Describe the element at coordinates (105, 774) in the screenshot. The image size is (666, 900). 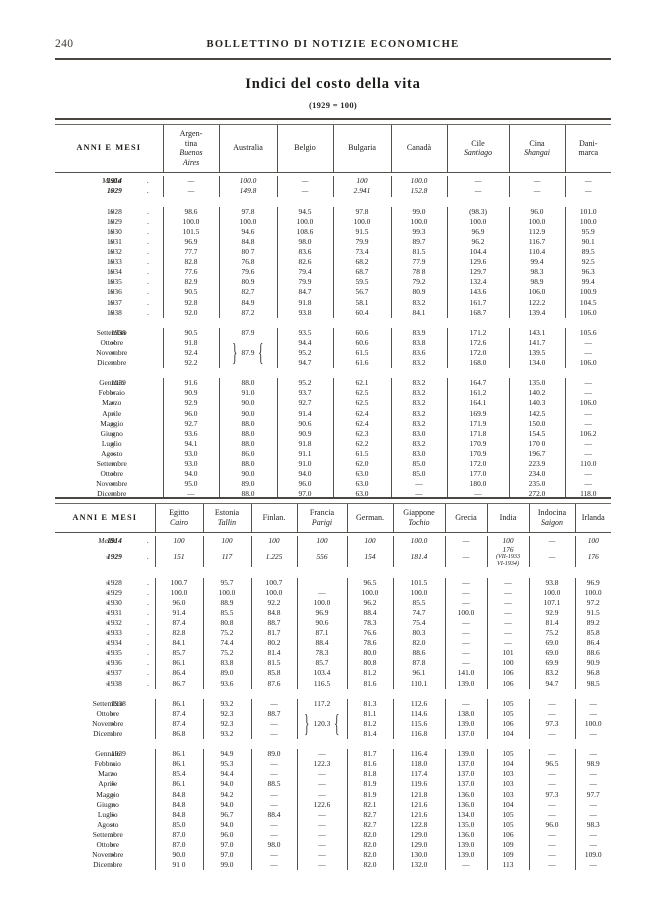
I see `row-label: Marzo»` at that location.